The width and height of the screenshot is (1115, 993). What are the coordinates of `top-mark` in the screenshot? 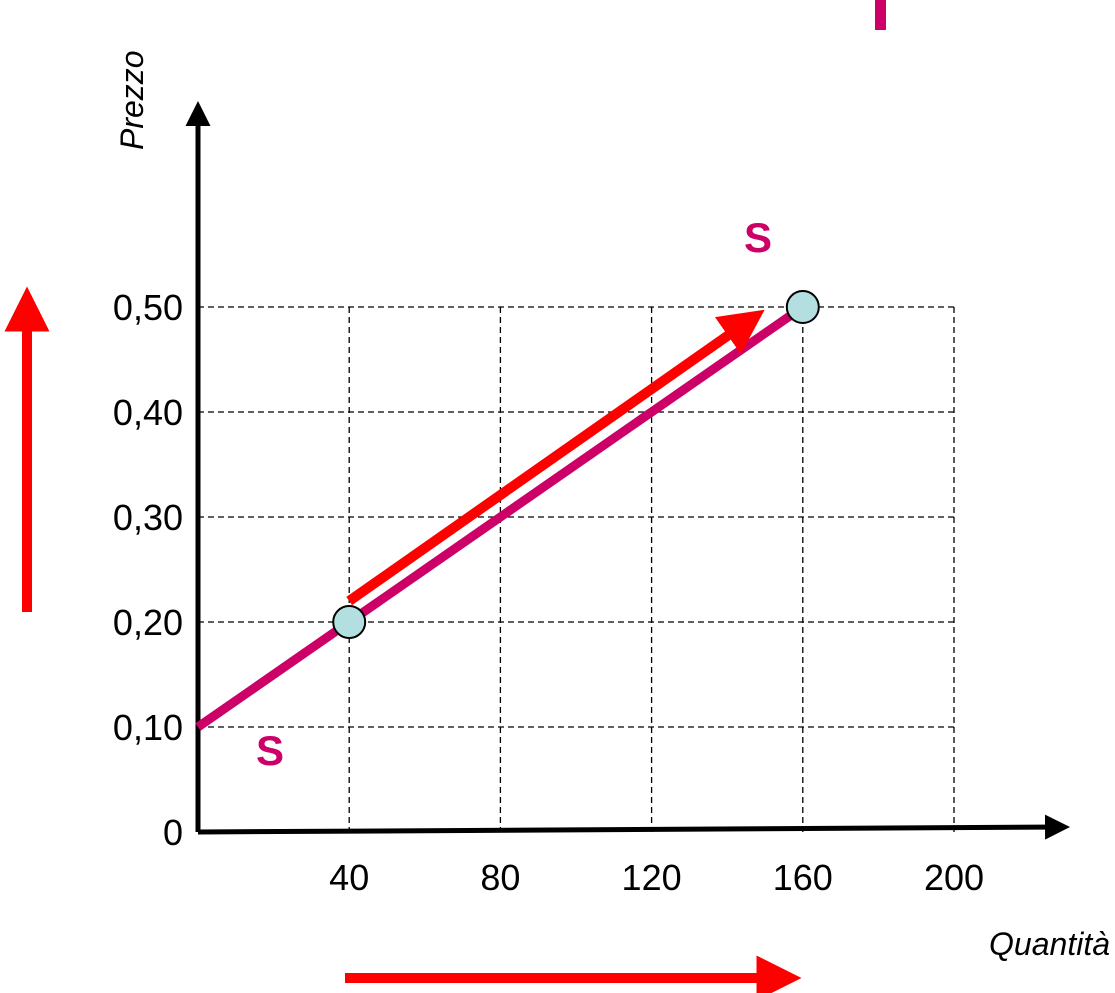 It's located at (880, 15).